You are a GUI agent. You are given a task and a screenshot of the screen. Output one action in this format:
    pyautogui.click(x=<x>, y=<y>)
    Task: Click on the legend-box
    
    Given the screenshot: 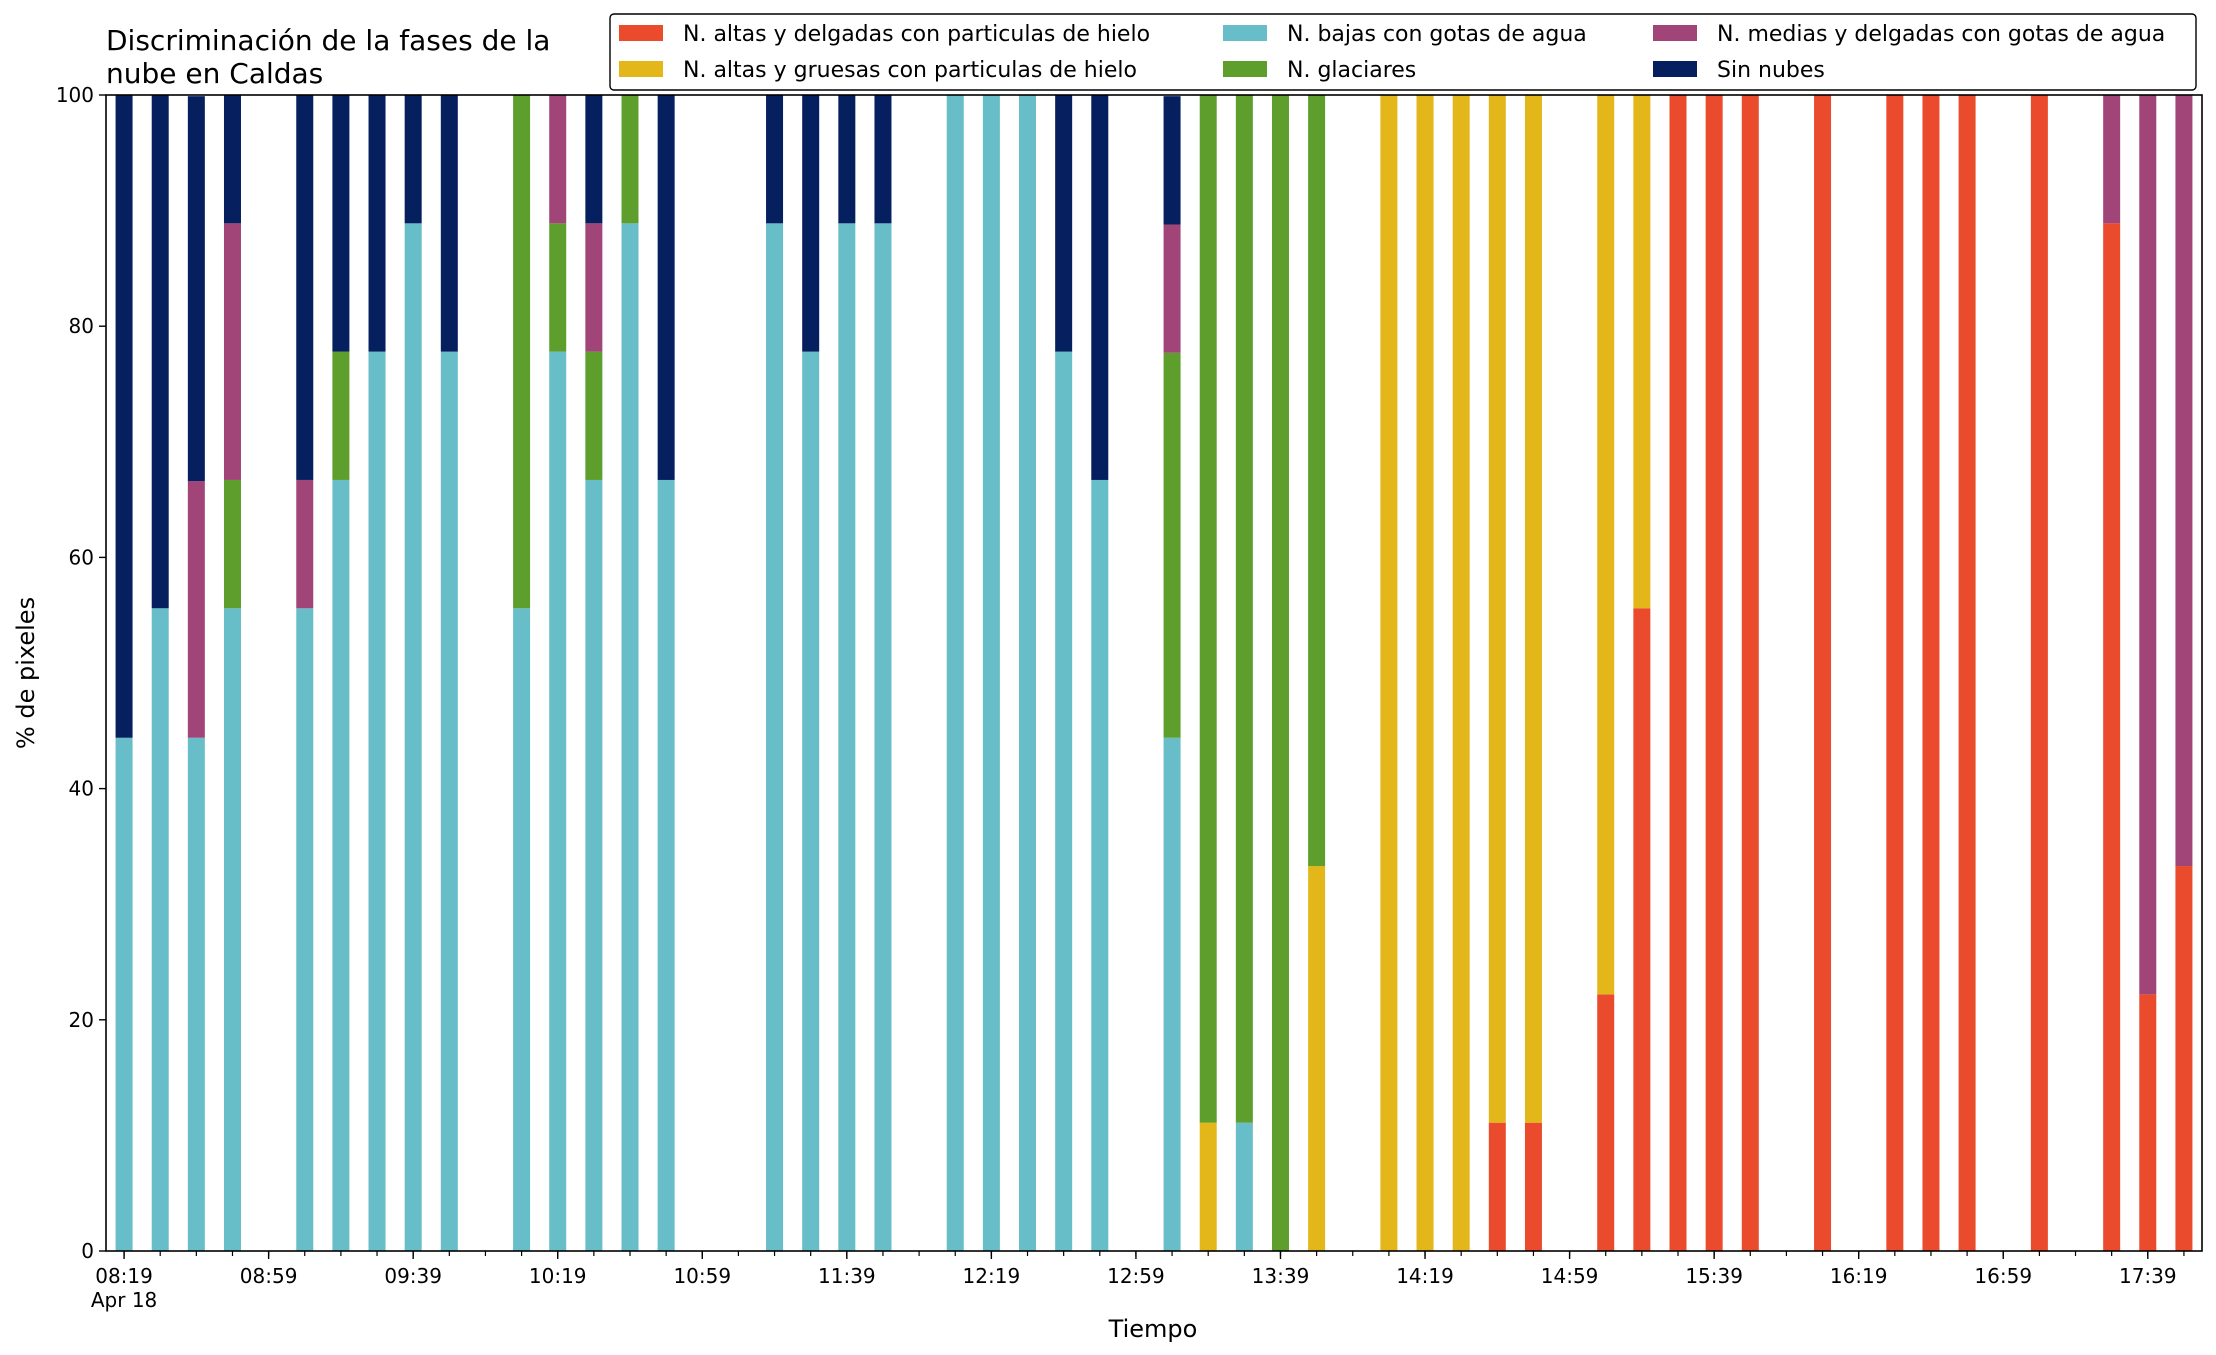 What is the action you would take?
    pyautogui.click(x=1403, y=52)
    